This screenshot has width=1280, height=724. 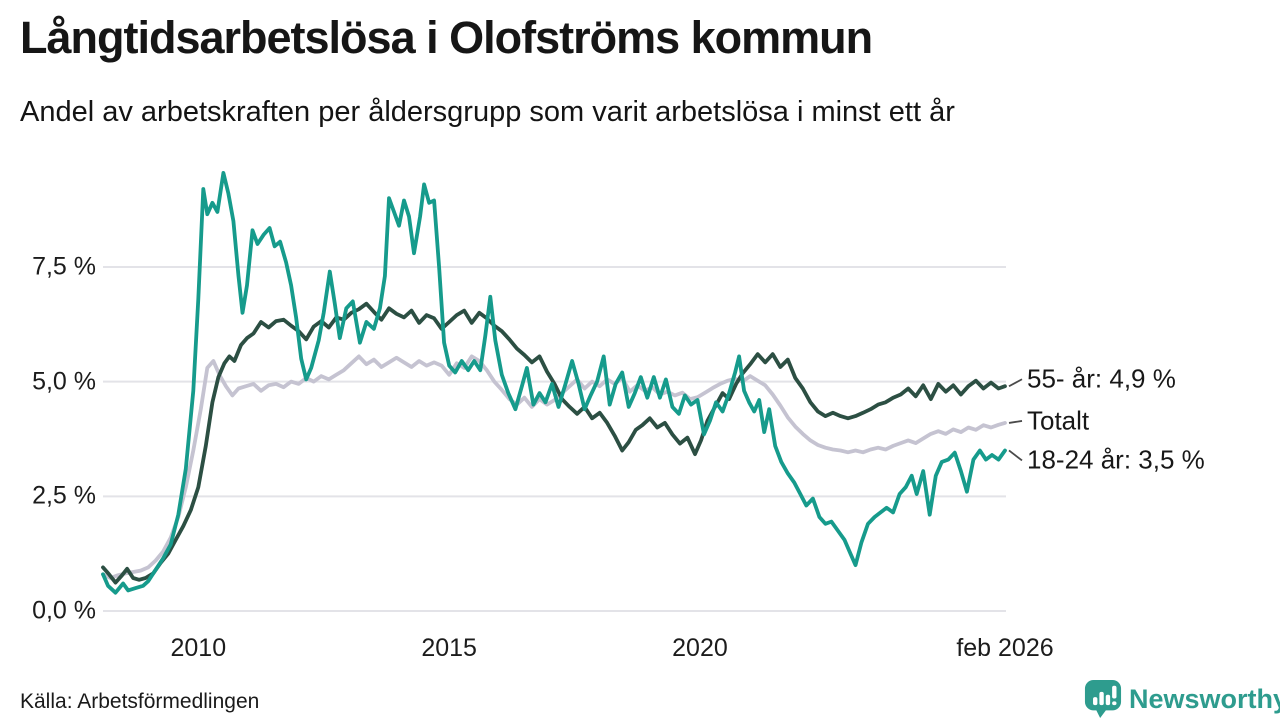 I want to click on y-axis-tick-label: 0,0 %, so click(x=64, y=610).